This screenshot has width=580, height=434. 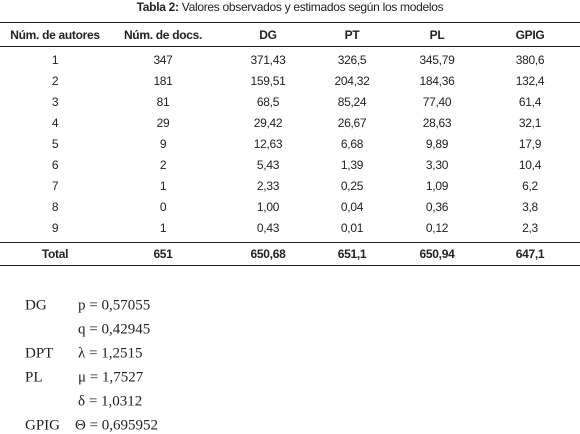 I want to click on table-cell: 12,63, so click(x=268, y=144).